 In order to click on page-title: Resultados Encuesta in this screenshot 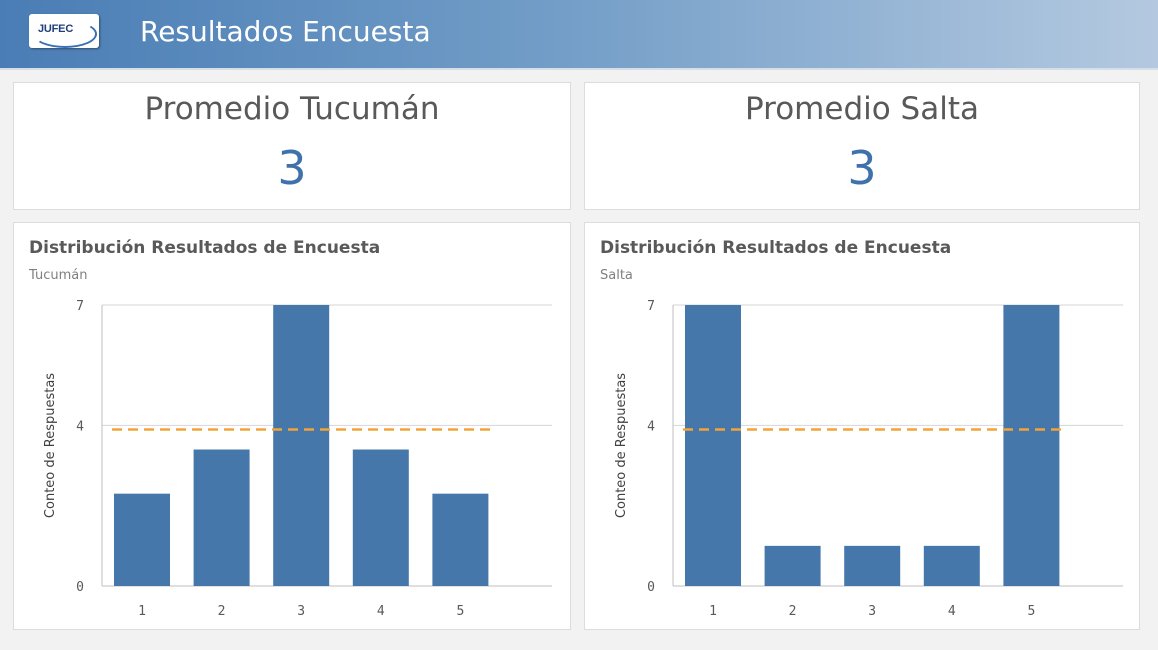, I will do `click(285, 31)`.